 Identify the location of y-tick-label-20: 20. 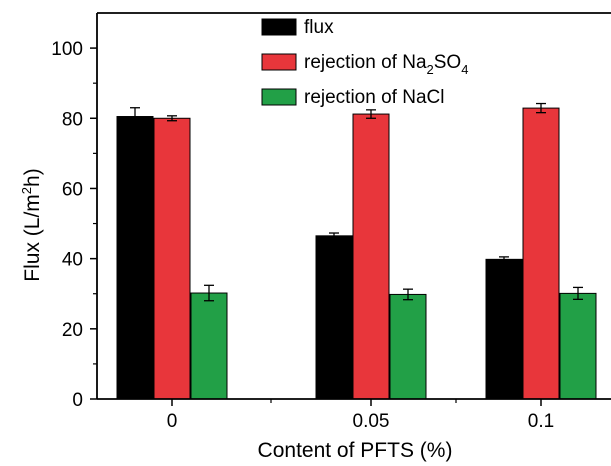
(72, 330).